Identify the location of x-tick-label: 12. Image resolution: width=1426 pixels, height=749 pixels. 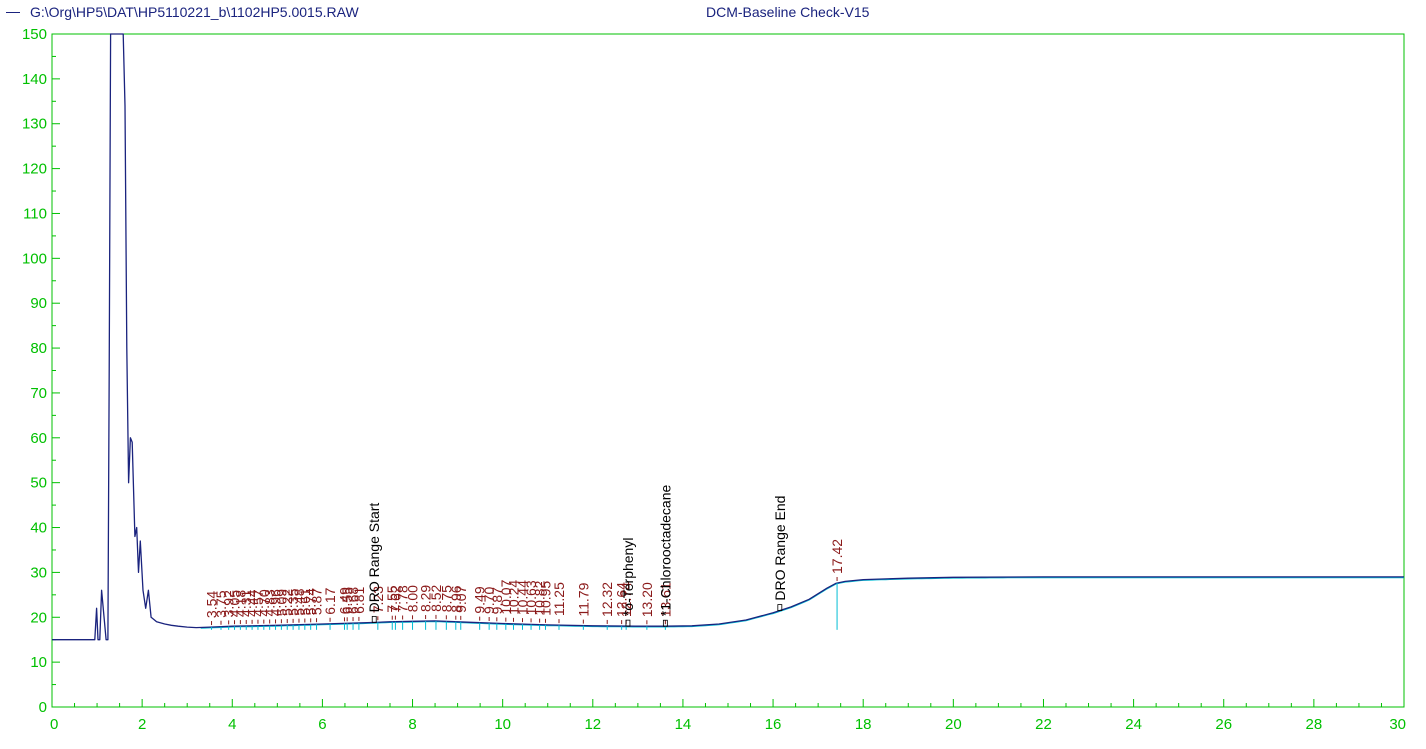
(592, 724).